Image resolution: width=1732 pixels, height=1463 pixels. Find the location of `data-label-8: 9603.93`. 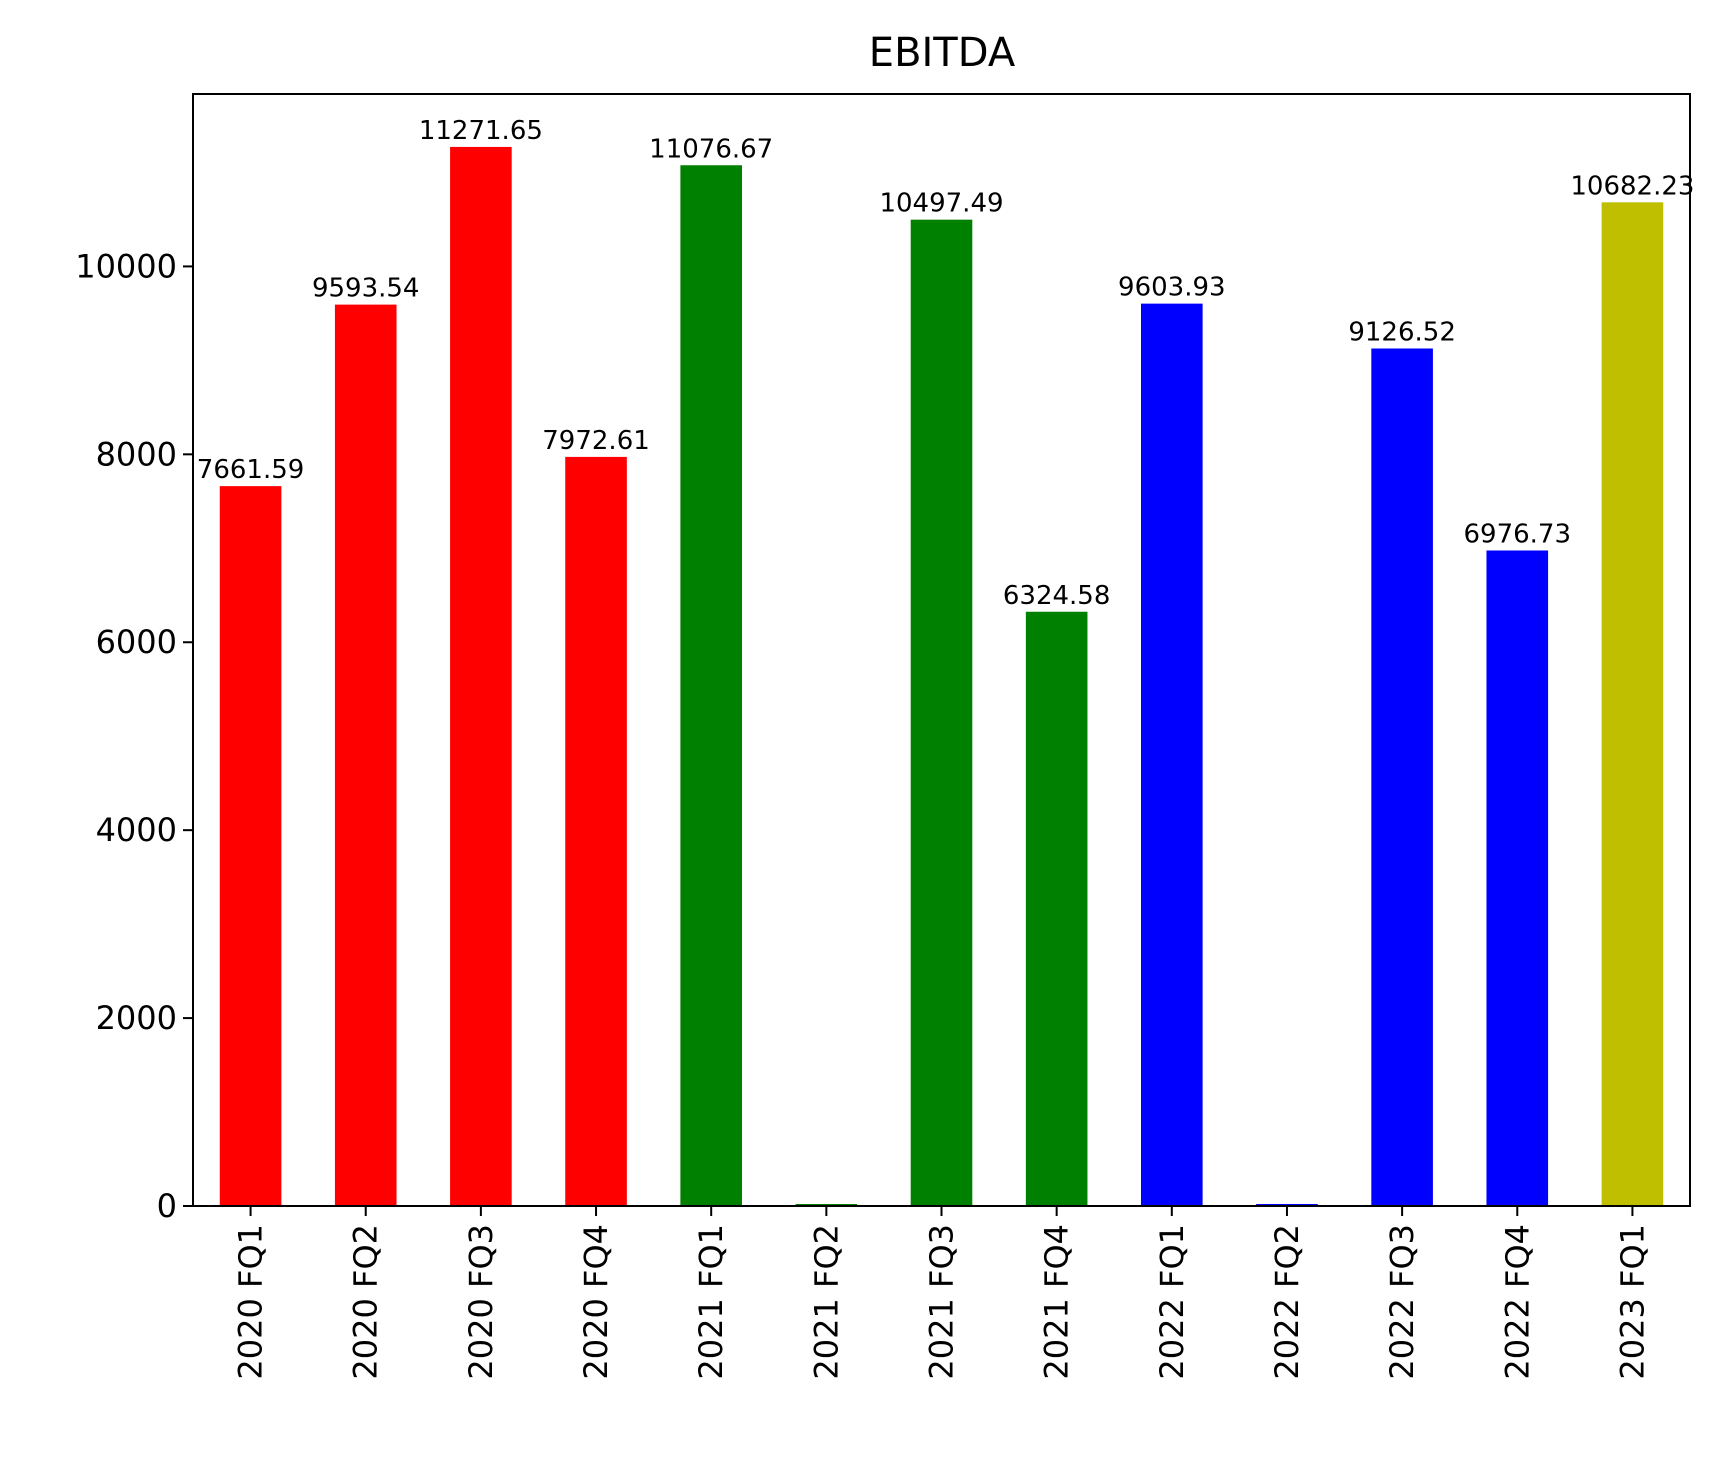

data-label-8: 9603.93 is located at coordinates (1172, 288).